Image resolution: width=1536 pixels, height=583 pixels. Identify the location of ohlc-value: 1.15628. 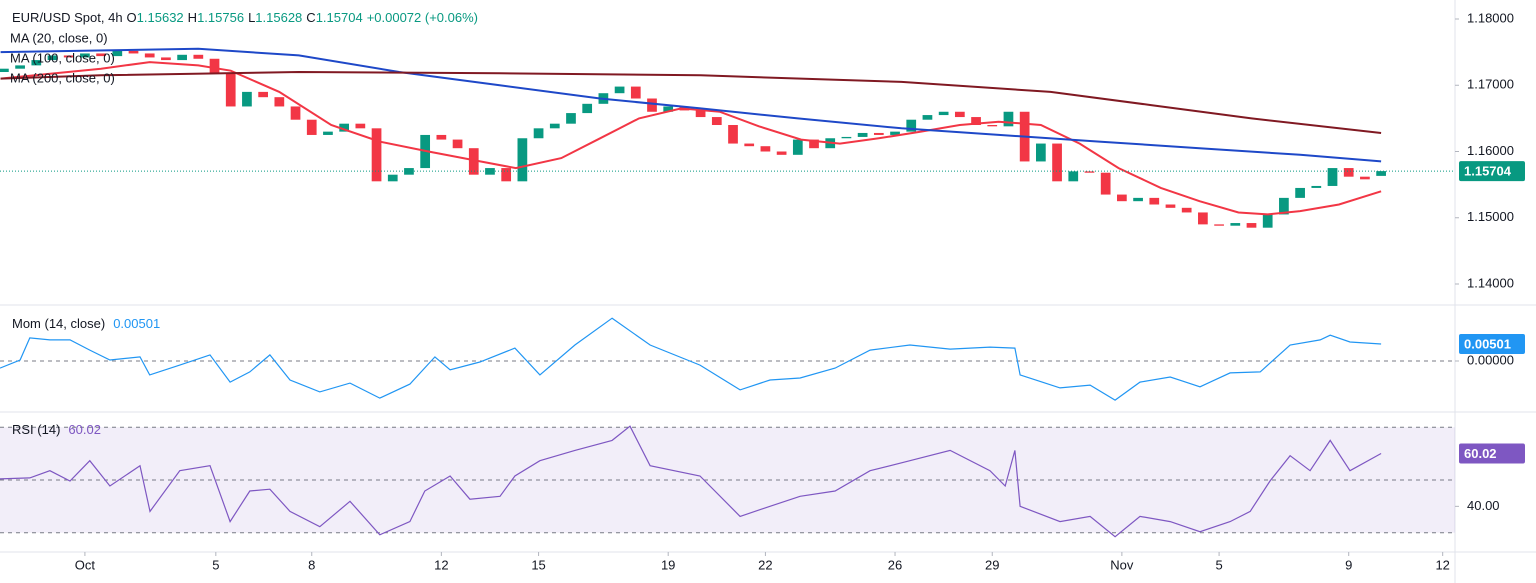
(278, 17).